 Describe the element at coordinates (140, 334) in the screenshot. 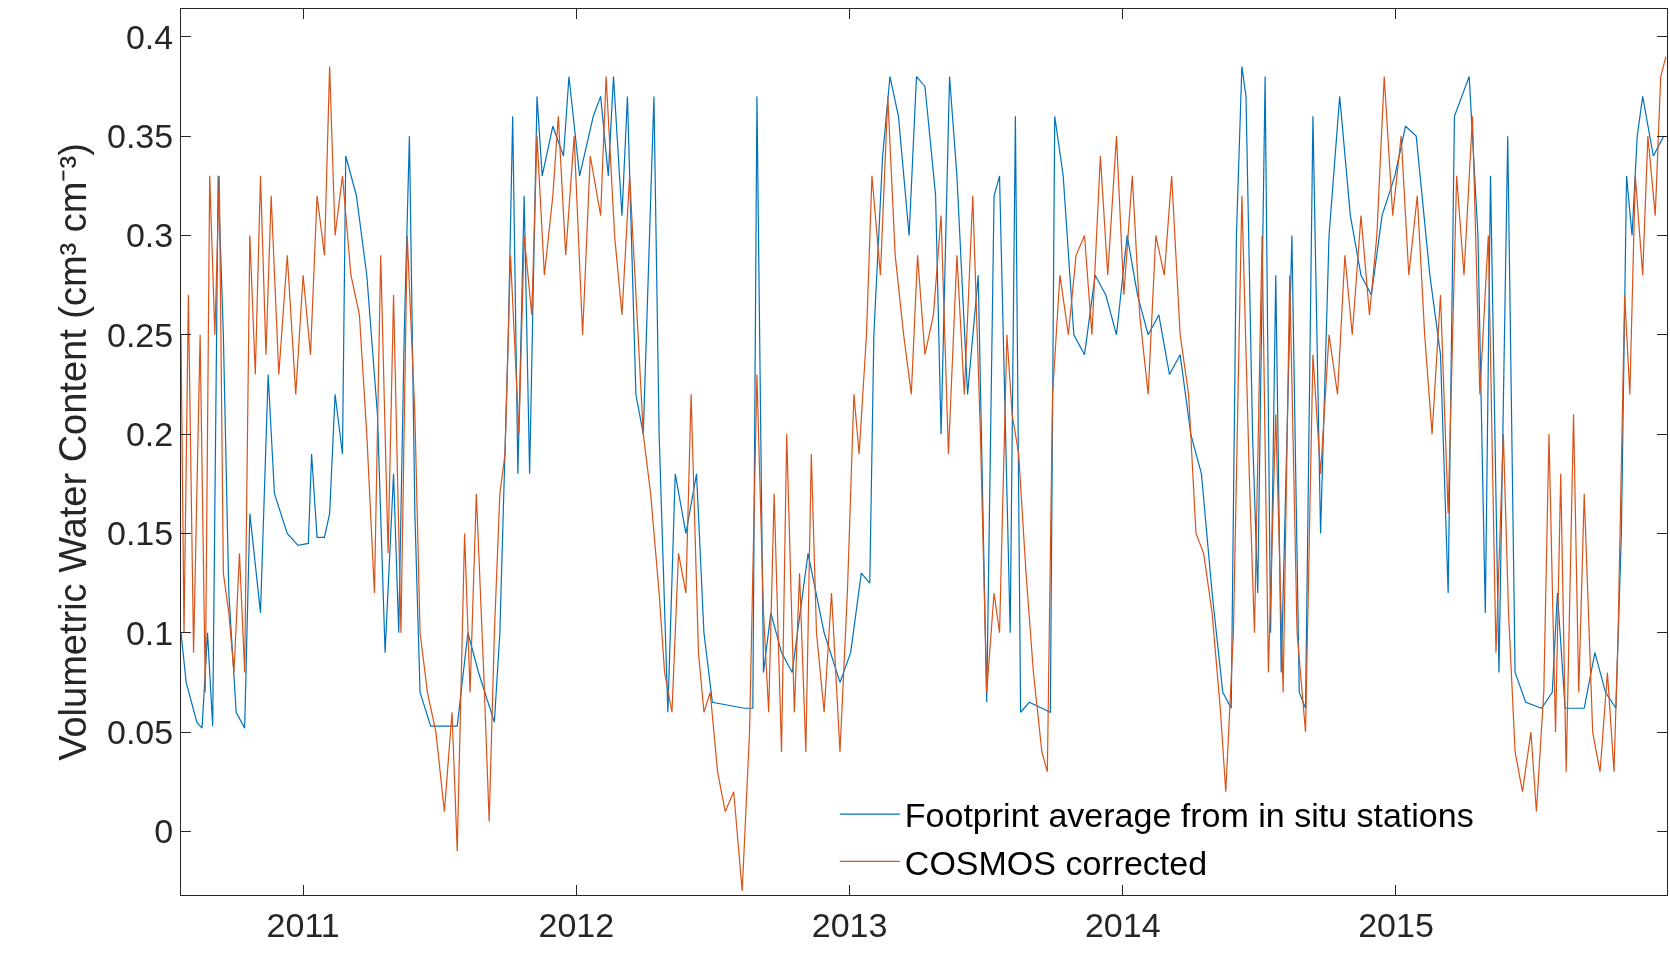

I see `y-tick-label: 0.25` at that location.